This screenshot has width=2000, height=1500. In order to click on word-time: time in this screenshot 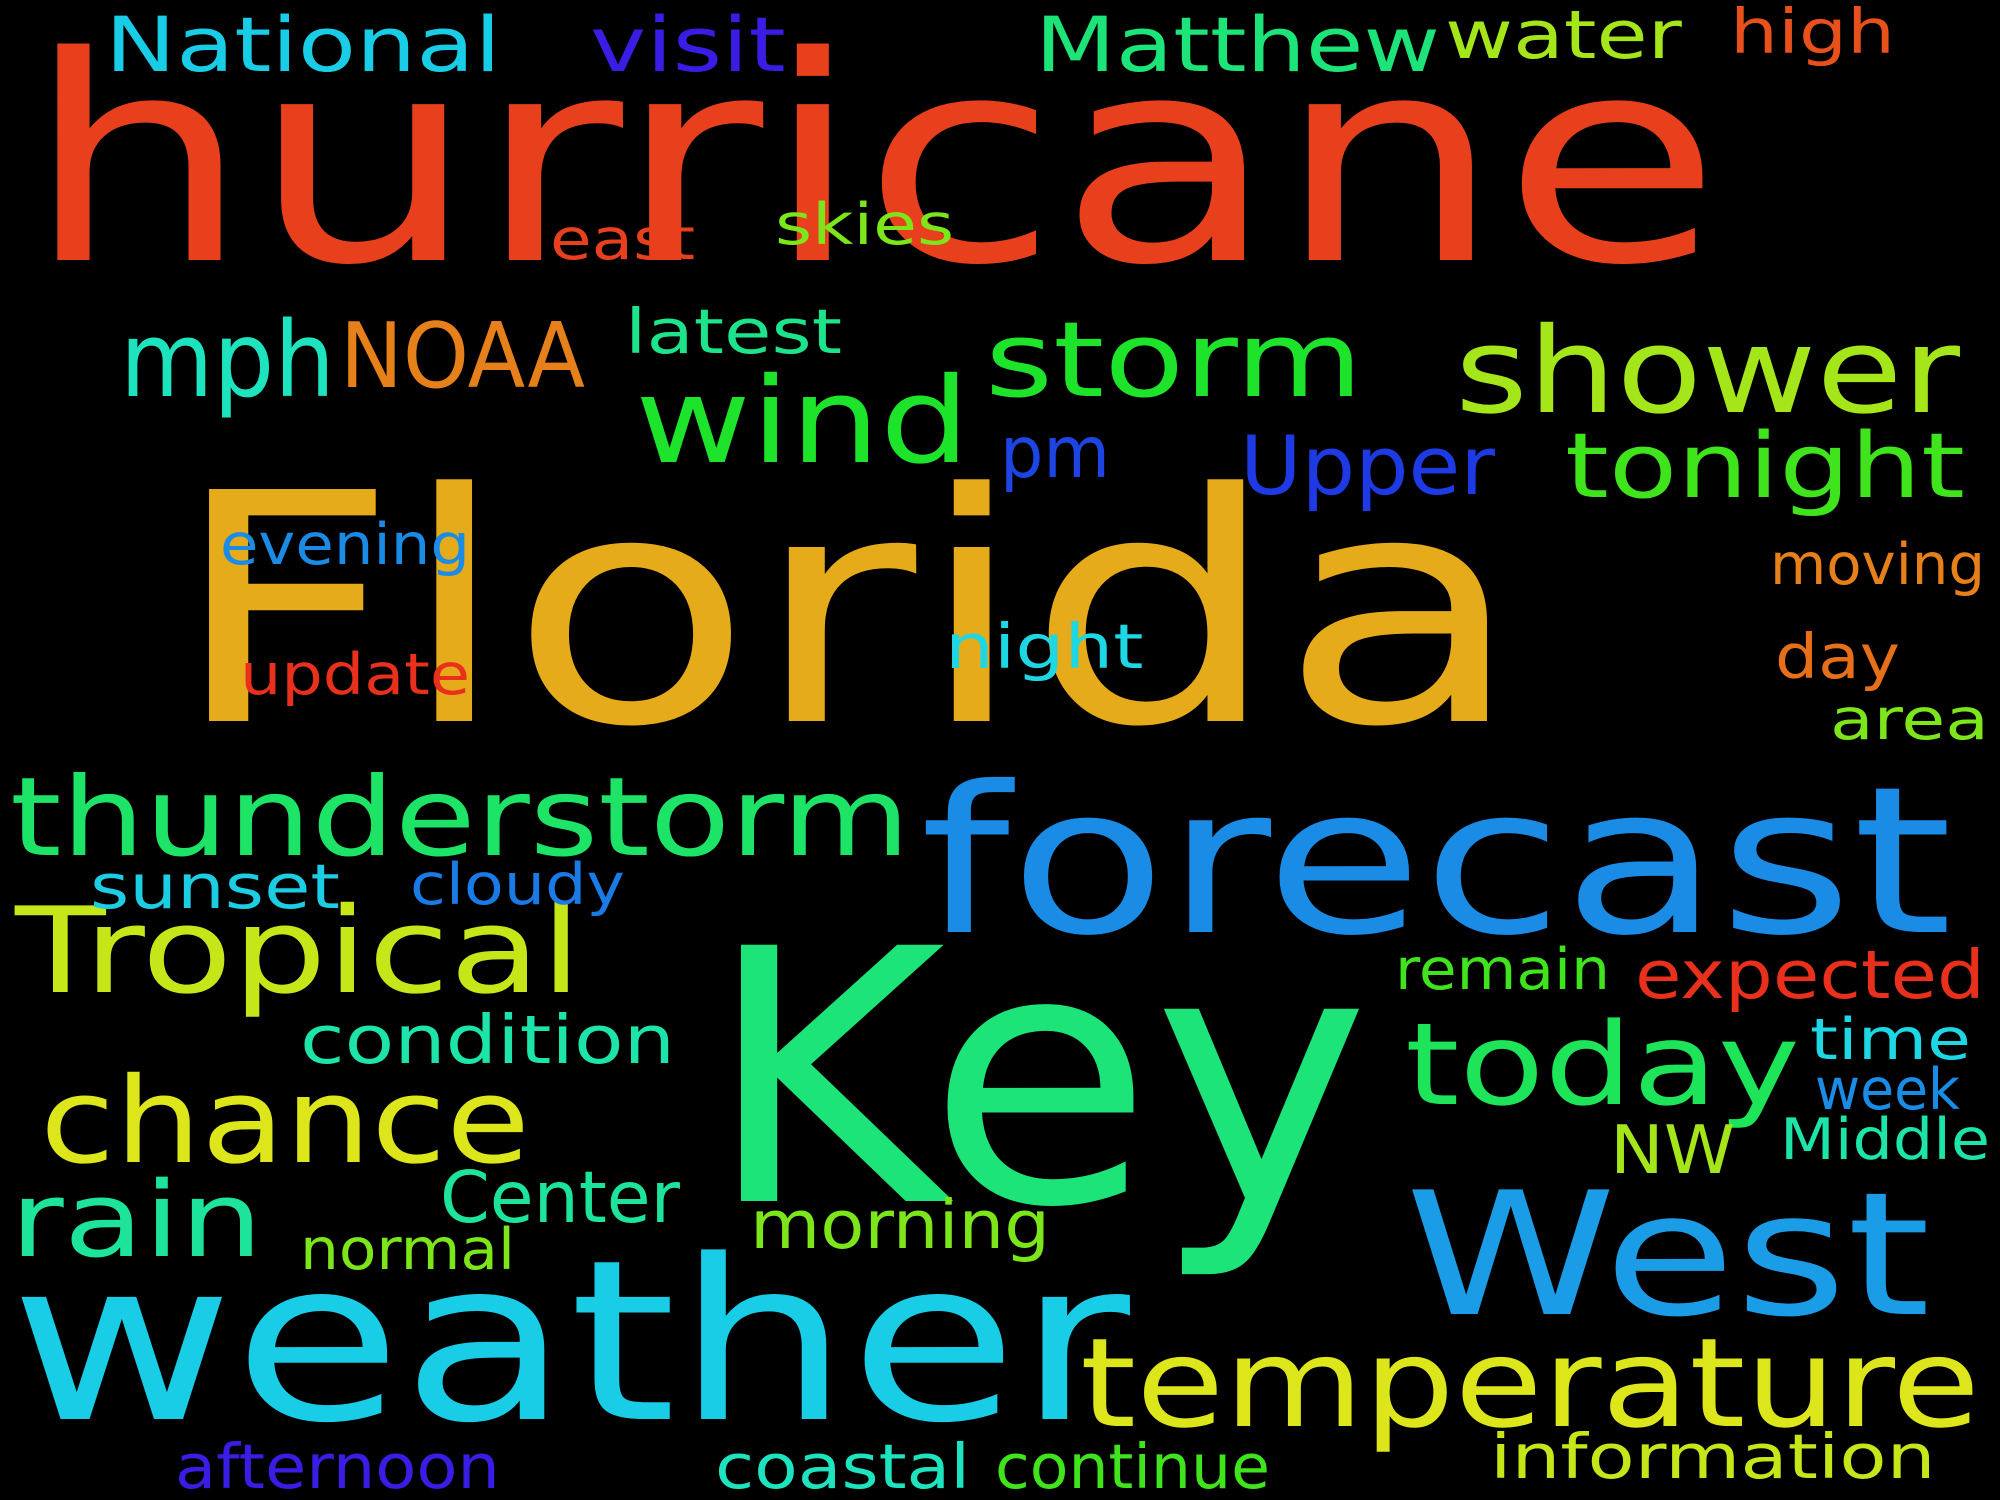, I will do `click(1890, 1039)`.